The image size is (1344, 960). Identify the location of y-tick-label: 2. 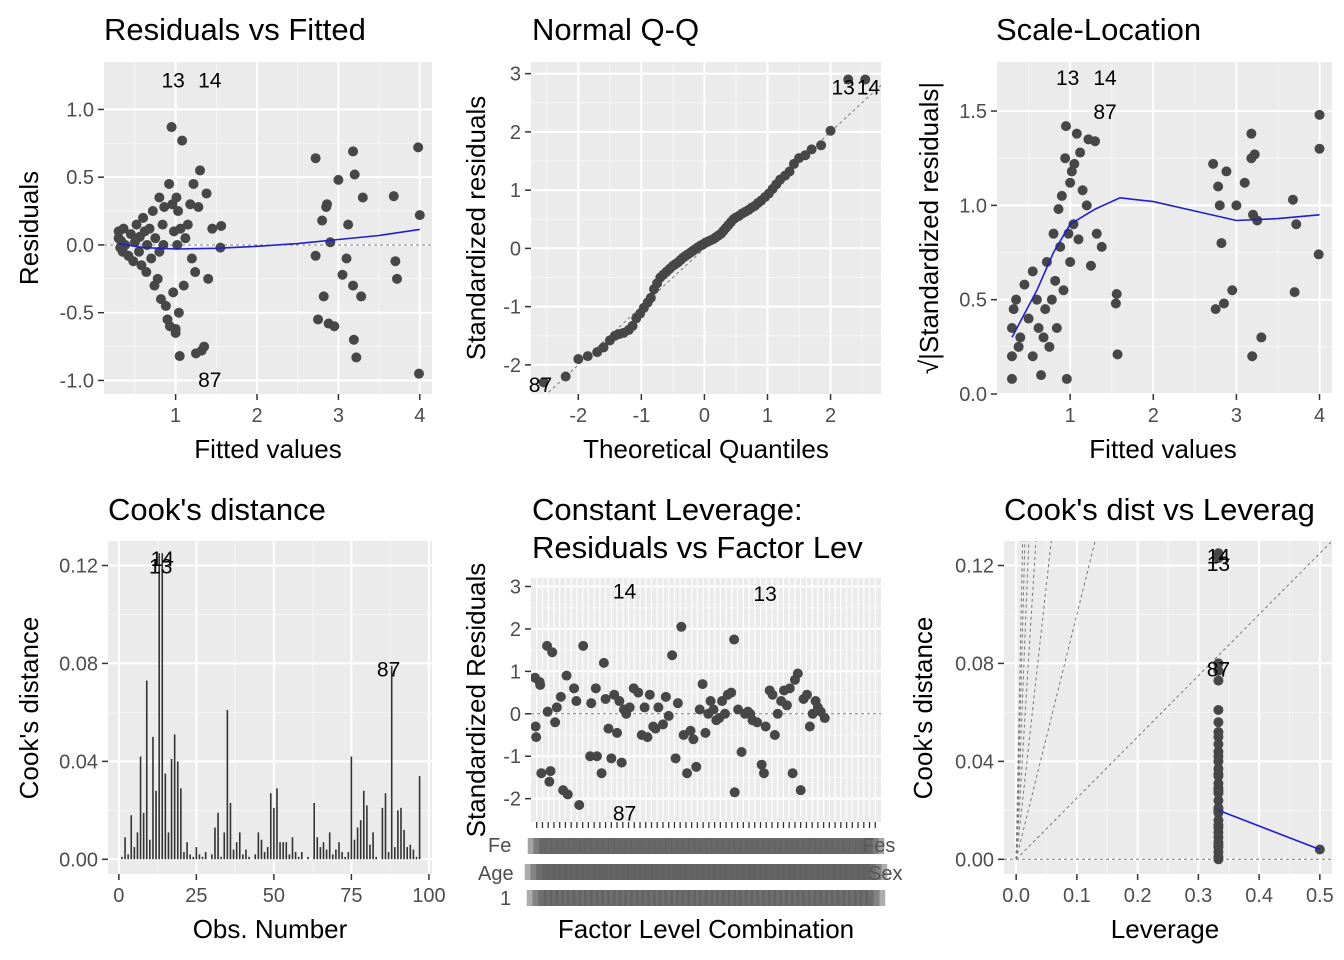
(515, 630).